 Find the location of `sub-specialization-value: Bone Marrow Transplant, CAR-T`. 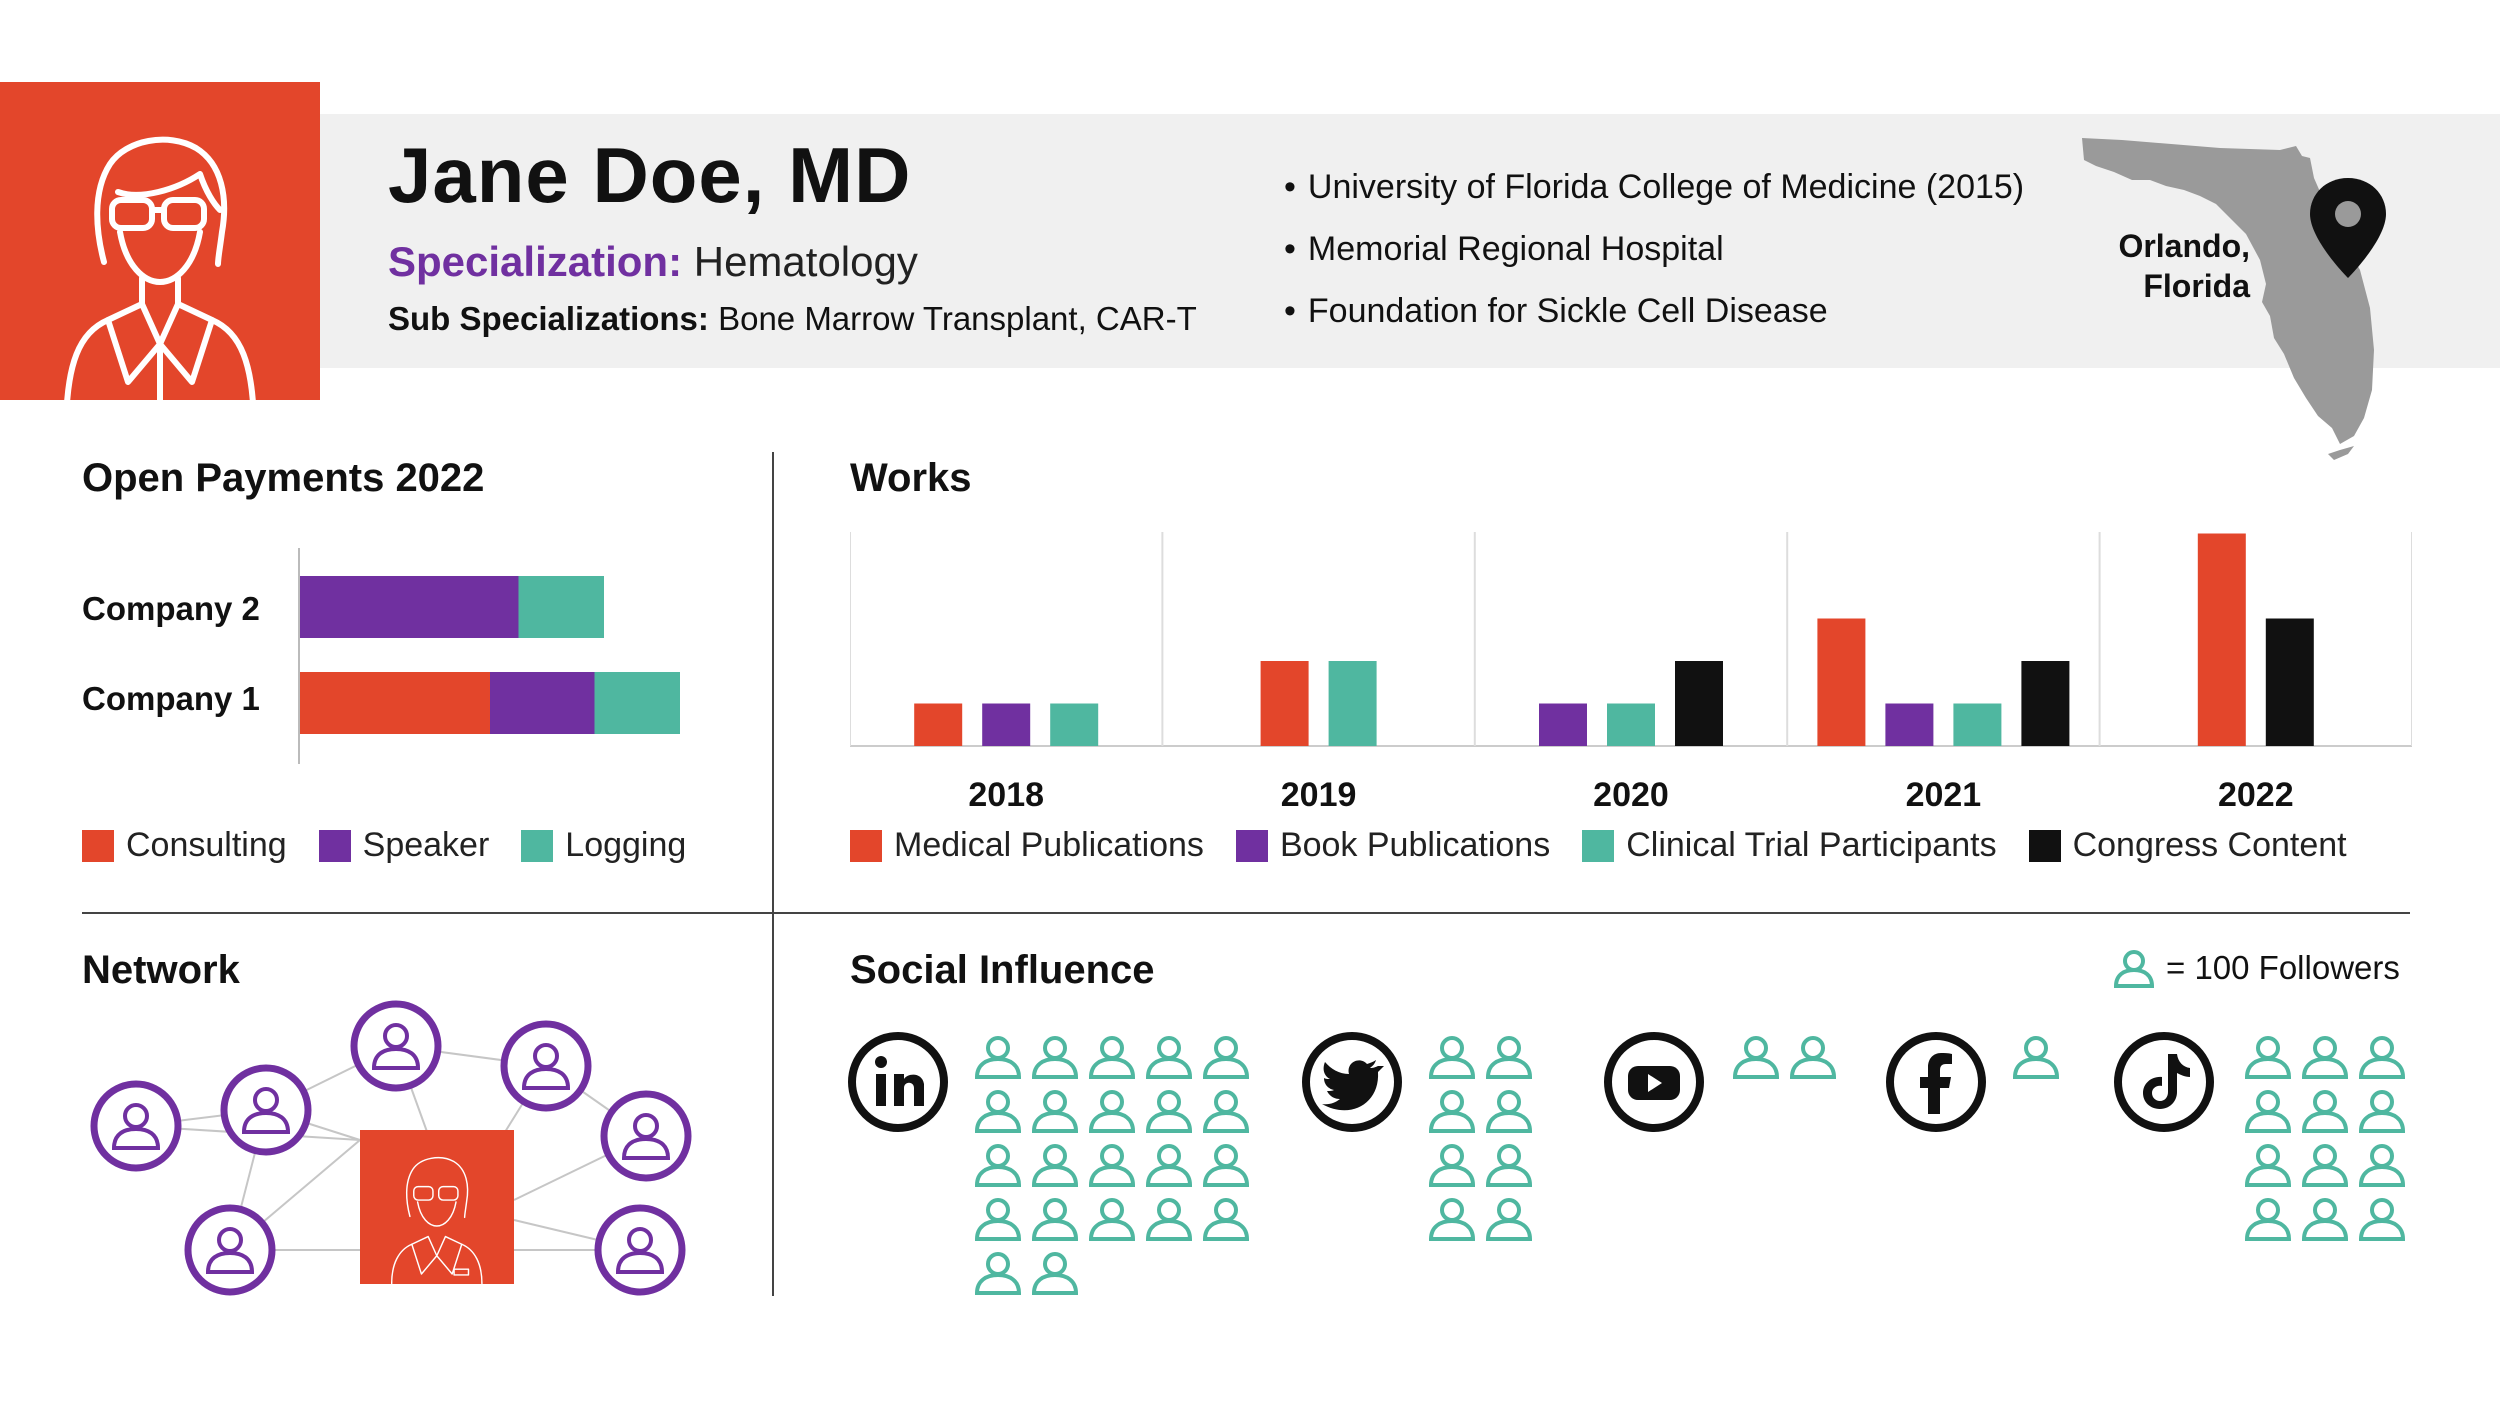

sub-specialization-value: Bone Marrow Transplant, CAR-T is located at coordinates (957, 318).